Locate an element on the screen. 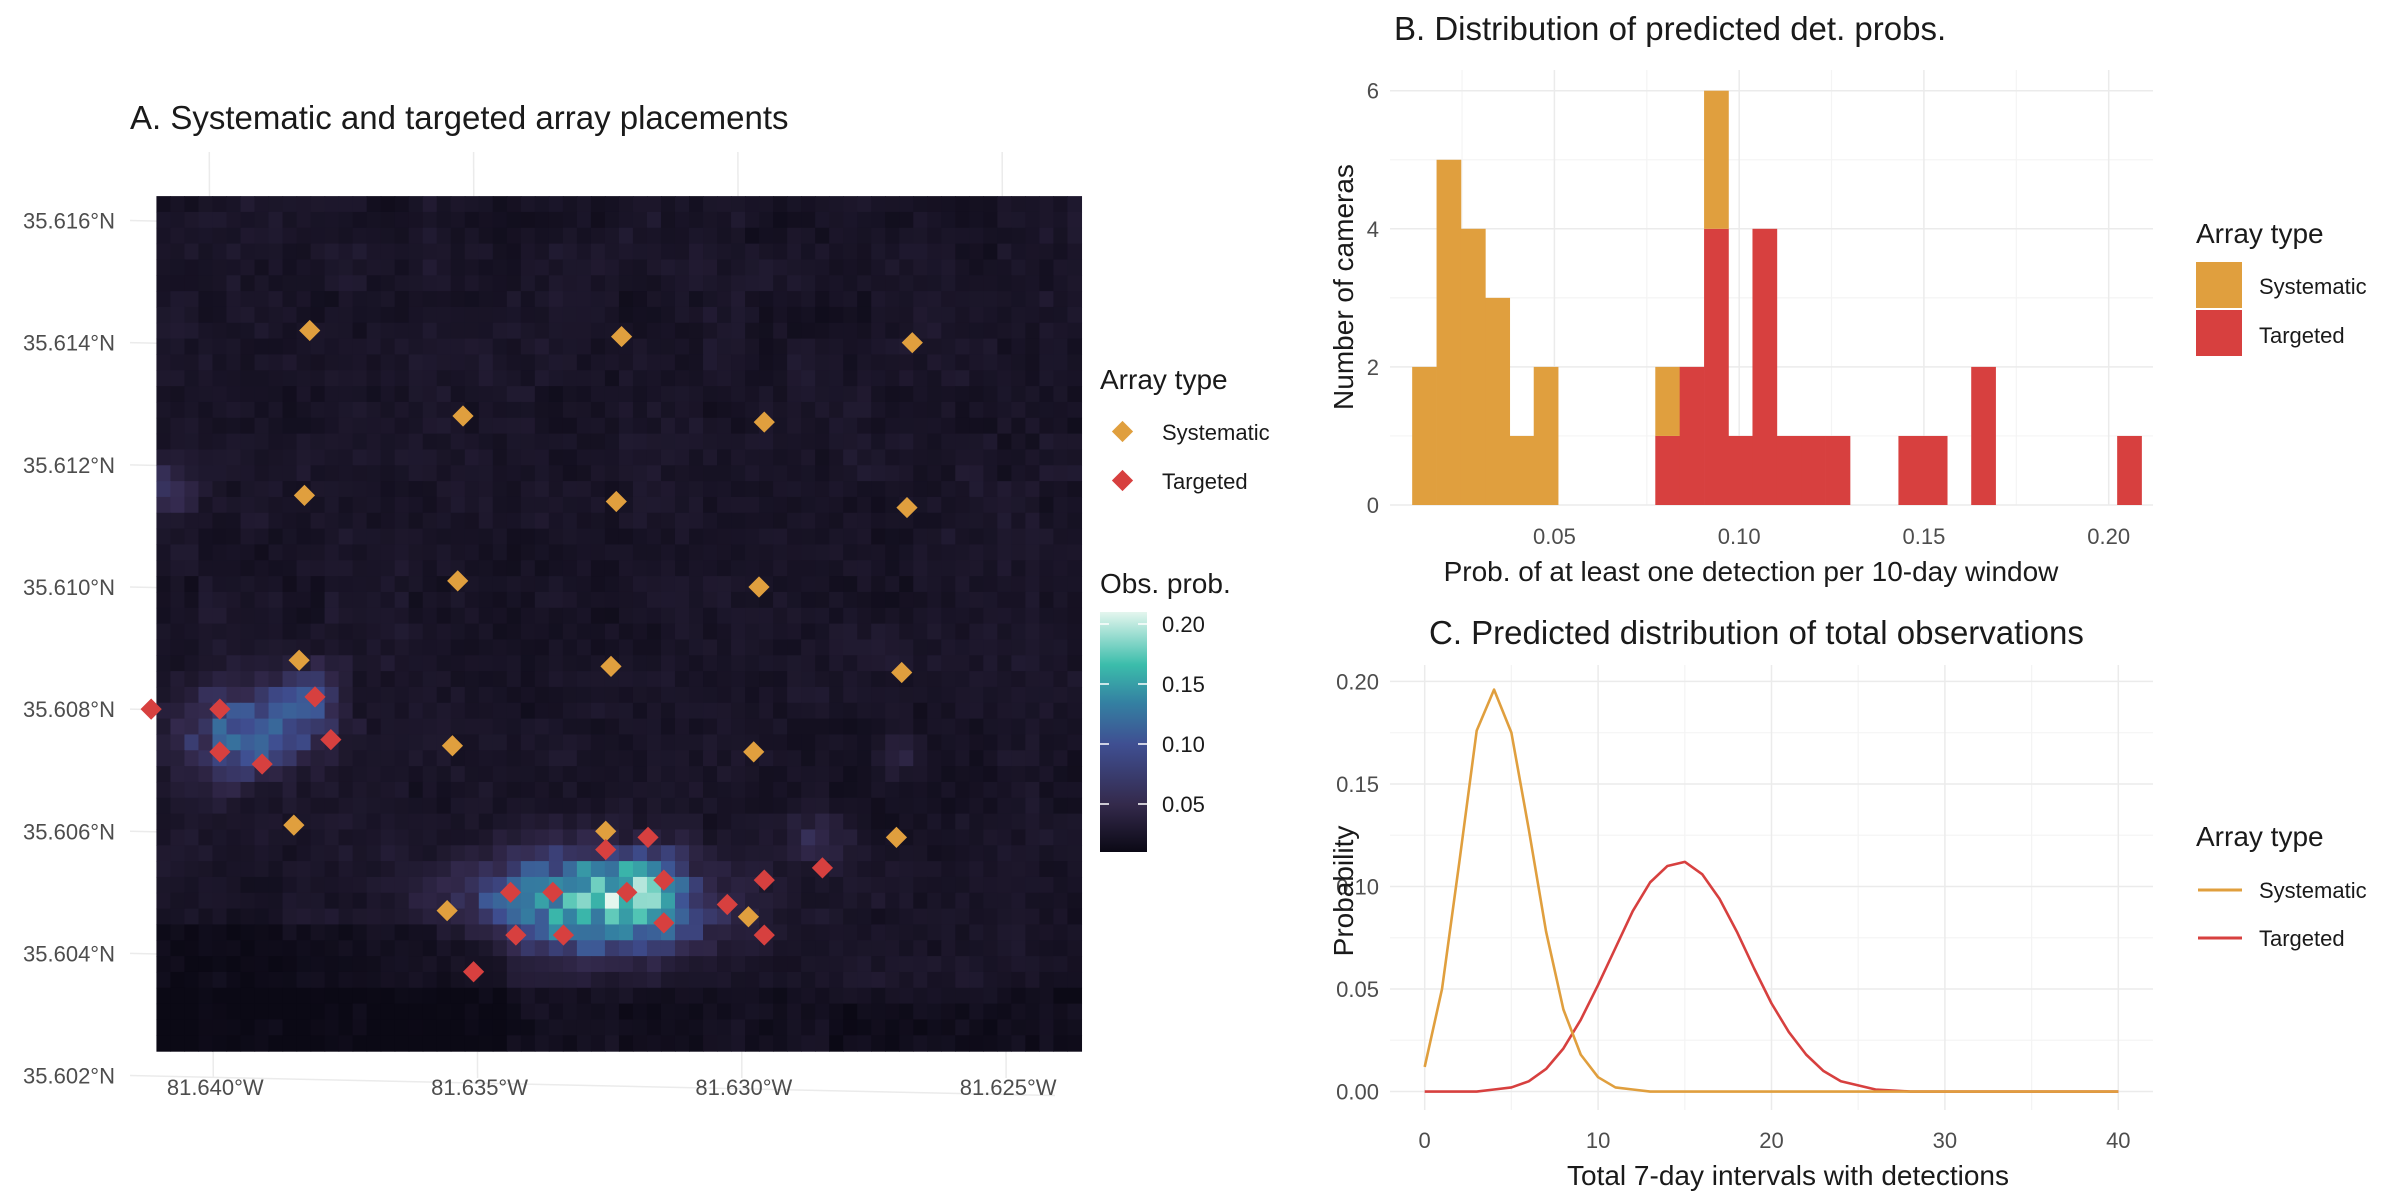 The width and height of the screenshot is (2400, 1200). b-x-tick-label: 0.20 is located at coordinates (2108, 536).